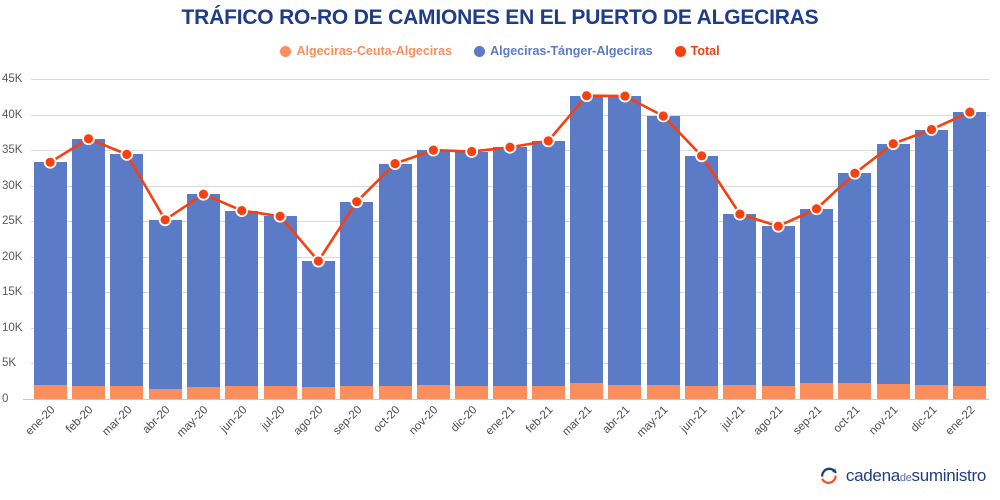  What do you see at coordinates (905, 478) in the screenshot?
I see `logo-text-de: de` at bounding box center [905, 478].